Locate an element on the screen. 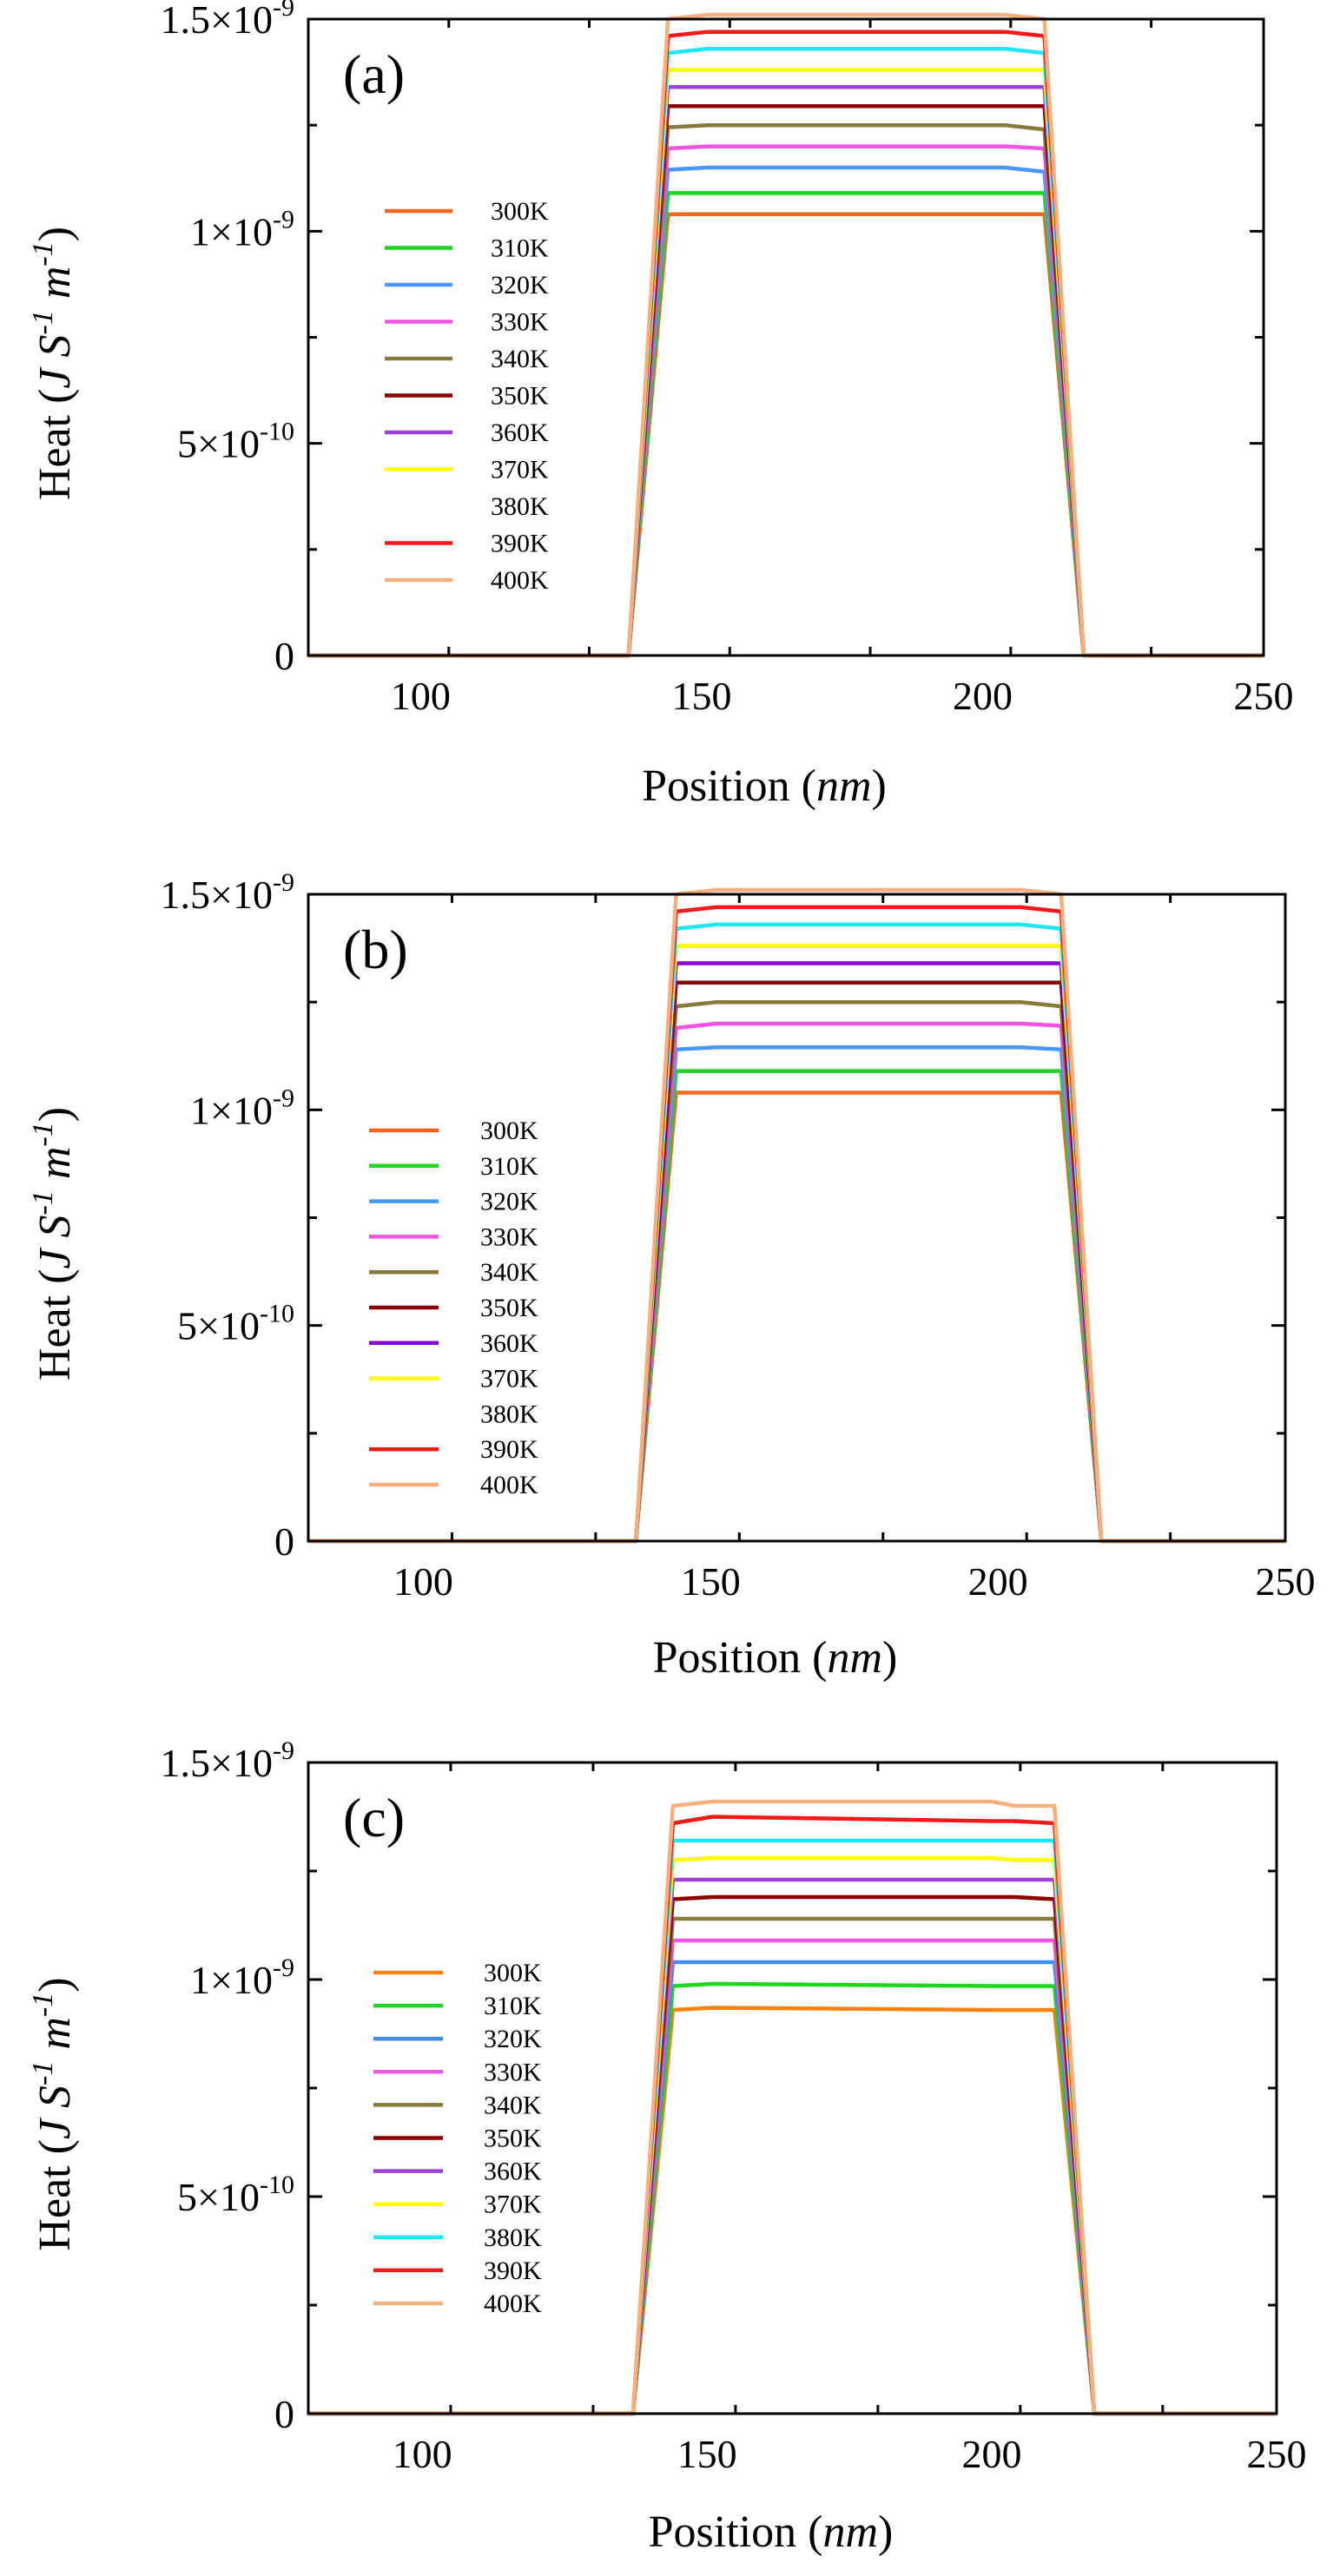 The width and height of the screenshot is (1340, 2576). panel-label: (a) is located at coordinates (374, 74).